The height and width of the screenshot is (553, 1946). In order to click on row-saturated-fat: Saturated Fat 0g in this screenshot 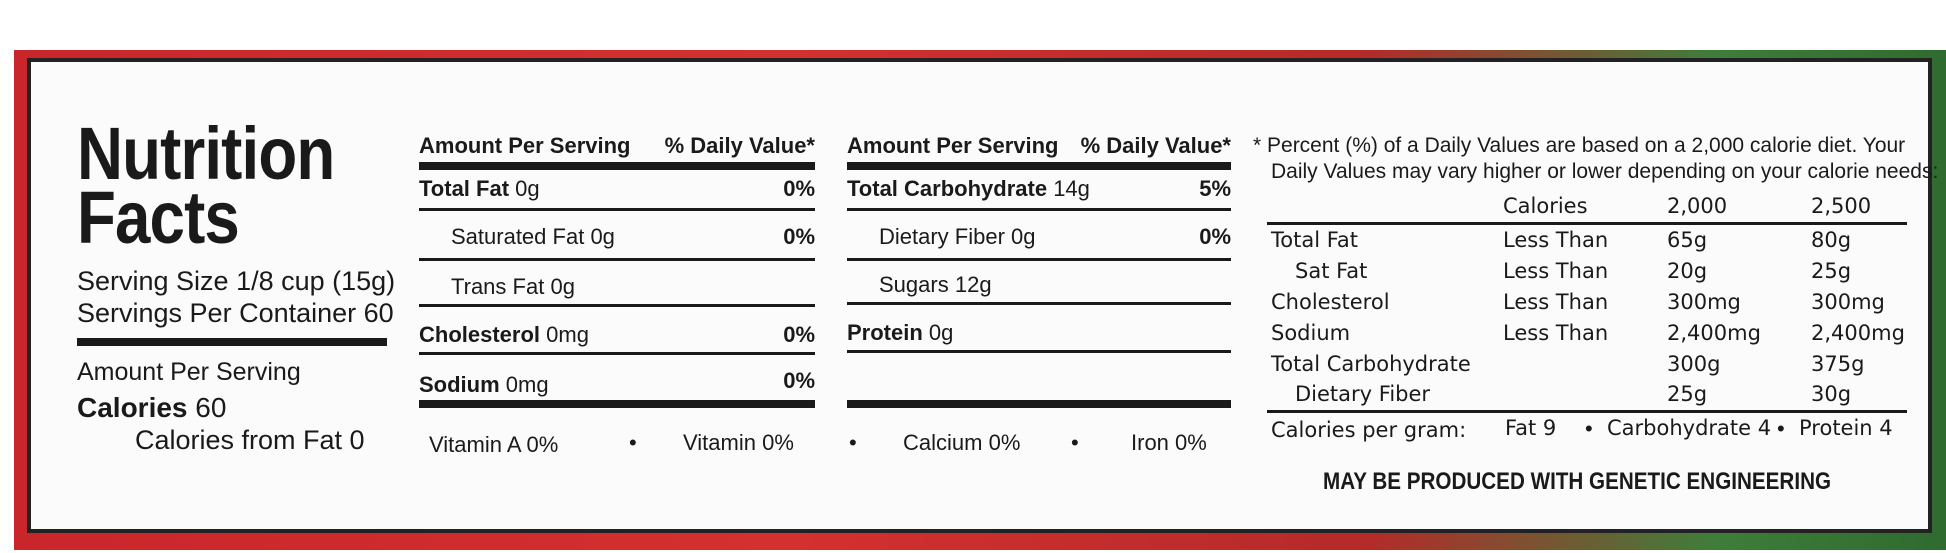, I will do `click(533, 237)`.